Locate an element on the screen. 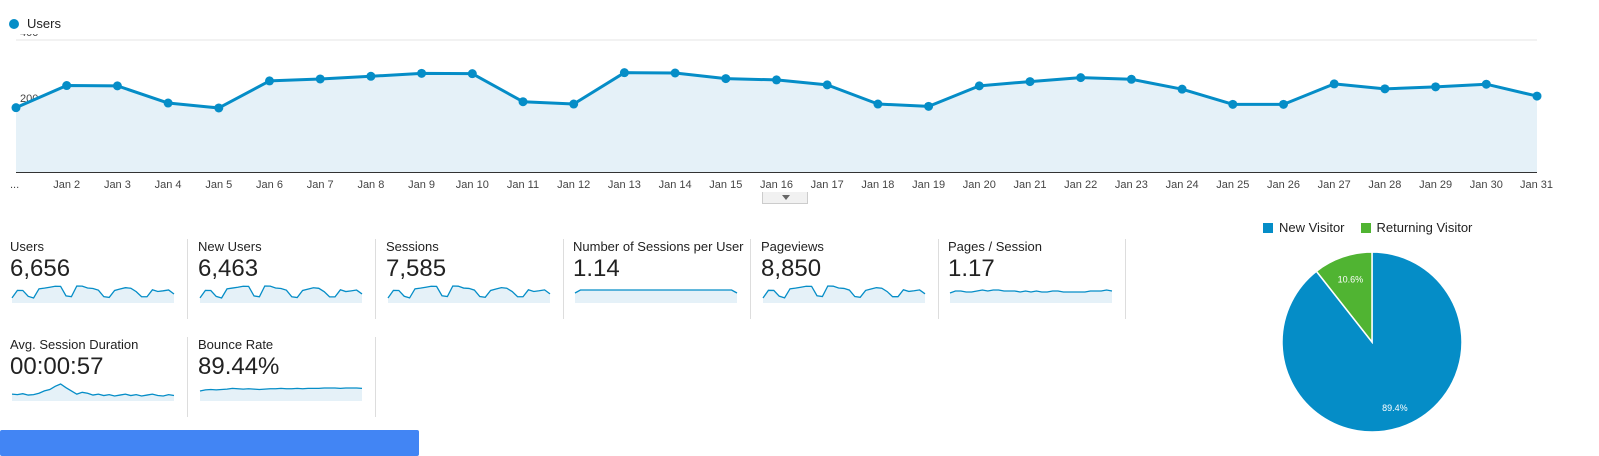 Image resolution: width=1599 pixels, height=456 pixels. metric-tile: Users 6,656 is located at coordinates (99, 279).